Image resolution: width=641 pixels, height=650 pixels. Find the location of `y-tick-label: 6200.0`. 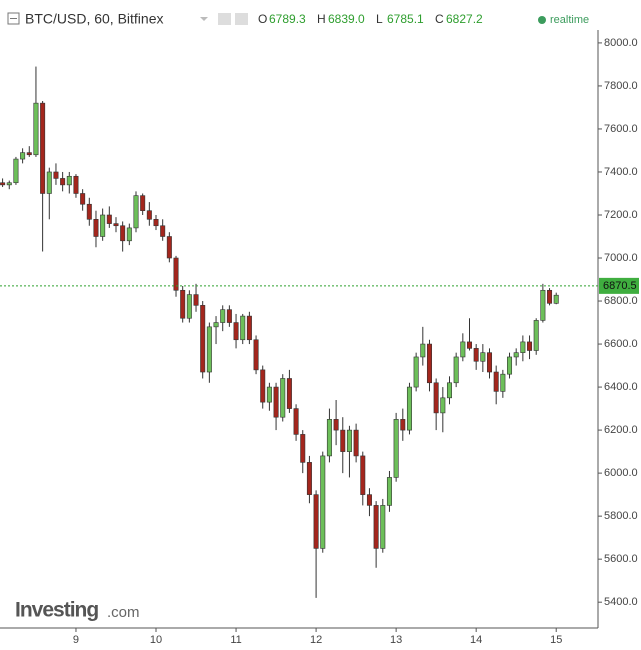

y-tick-label: 6200.0 is located at coordinates (621, 430).